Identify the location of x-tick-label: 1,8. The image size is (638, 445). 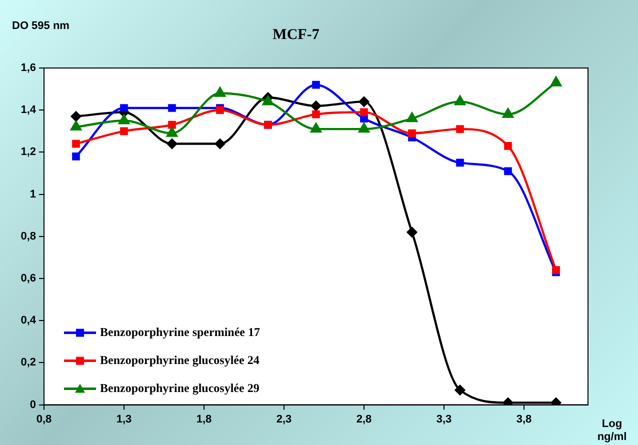
(204, 419).